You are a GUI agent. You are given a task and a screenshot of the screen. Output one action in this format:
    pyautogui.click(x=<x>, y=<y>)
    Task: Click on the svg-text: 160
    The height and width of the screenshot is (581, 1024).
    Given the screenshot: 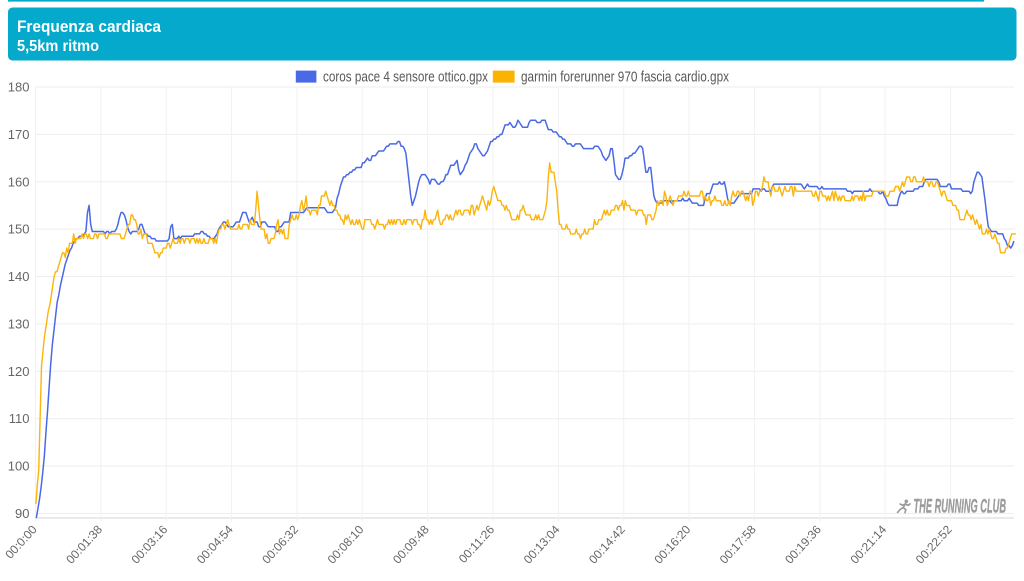 What is the action you would take?
    pyautogui.click(x=19, y=181)
    